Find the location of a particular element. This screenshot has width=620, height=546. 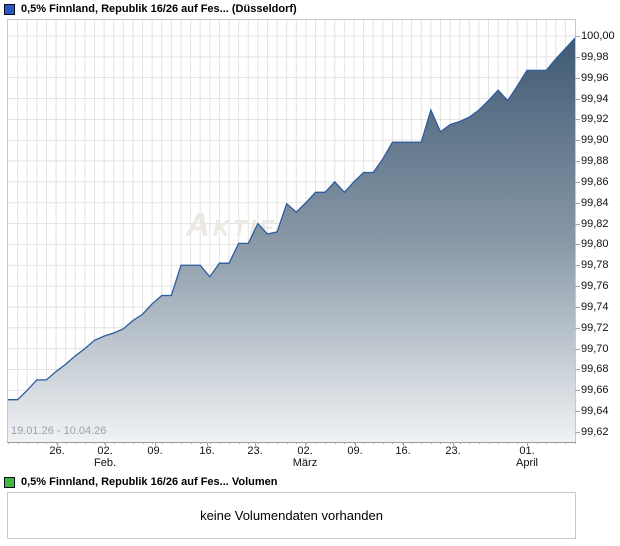

volume-panel: keine Volumendaten vorhanden is located at coordinates (291, 515).